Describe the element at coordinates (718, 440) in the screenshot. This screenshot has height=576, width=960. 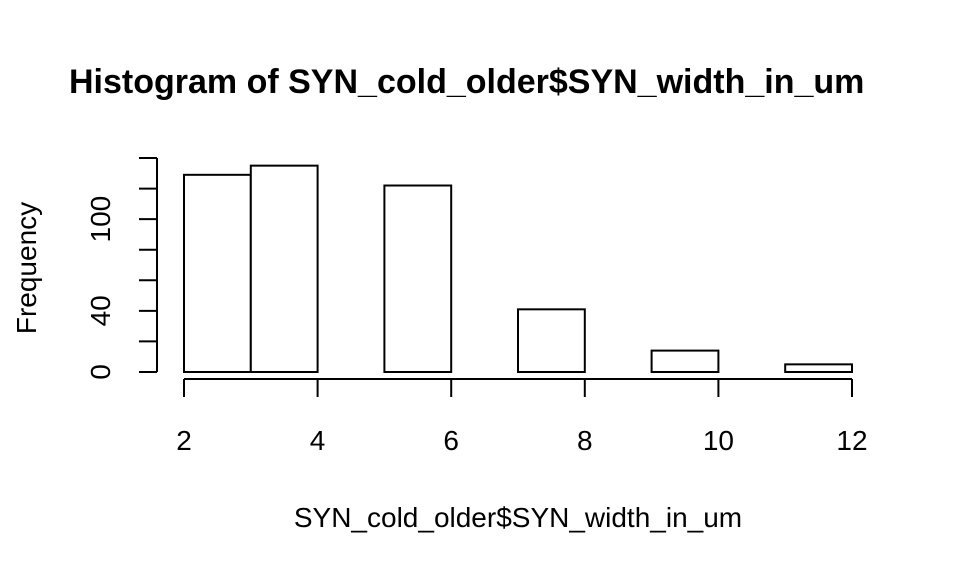
I see `x-tick-label: 10` at that location.